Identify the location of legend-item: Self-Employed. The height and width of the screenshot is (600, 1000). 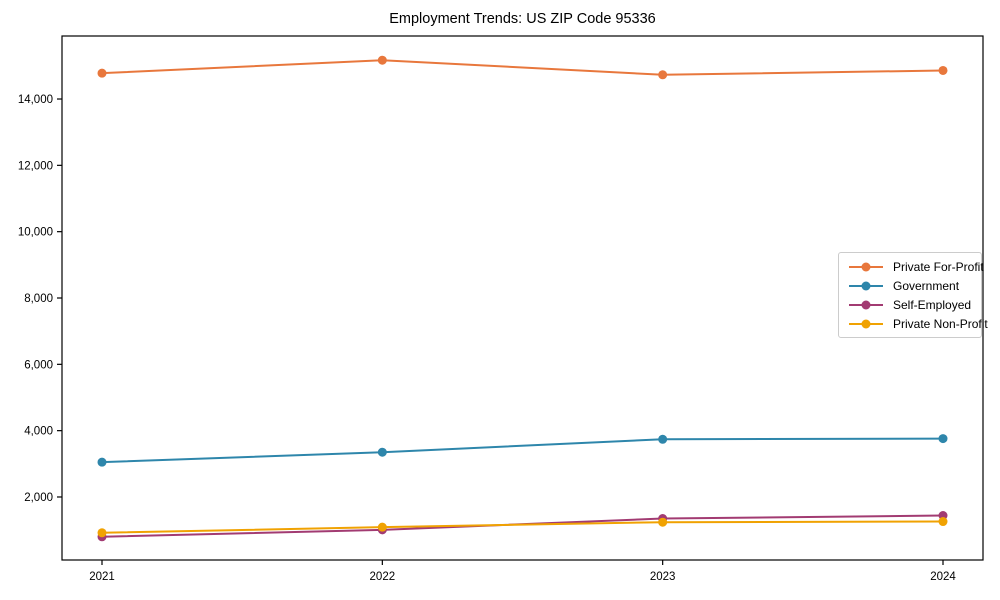
(910, 305).